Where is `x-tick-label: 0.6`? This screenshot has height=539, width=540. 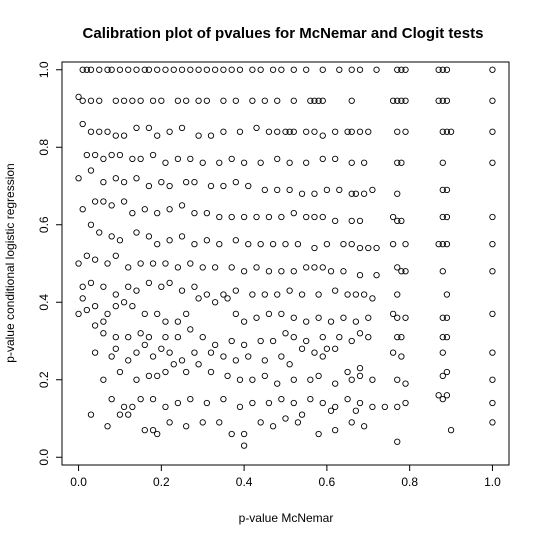 x-tick-label: 0.6 is located at coordinates (327, 482).